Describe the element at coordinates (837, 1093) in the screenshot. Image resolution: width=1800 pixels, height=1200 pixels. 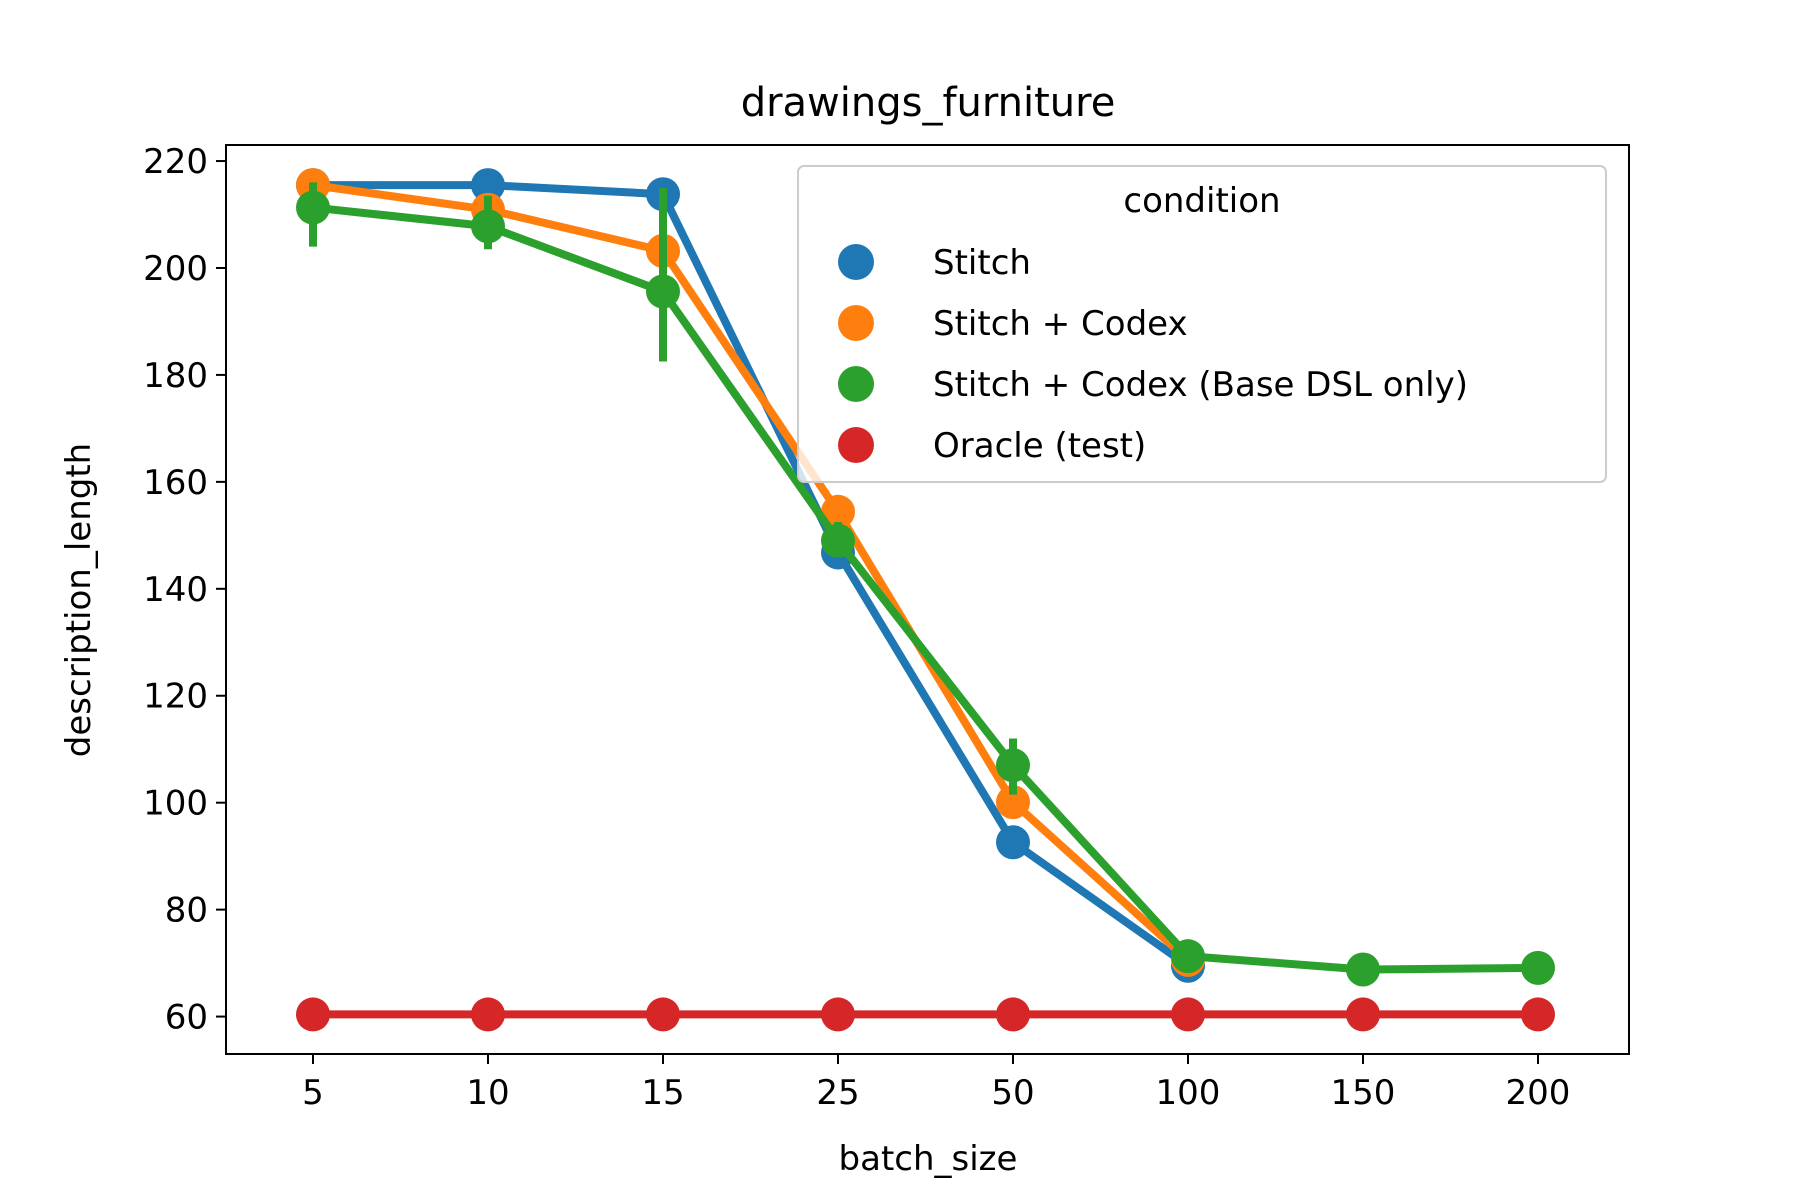
I see `x-tick-label: 25` at that location.